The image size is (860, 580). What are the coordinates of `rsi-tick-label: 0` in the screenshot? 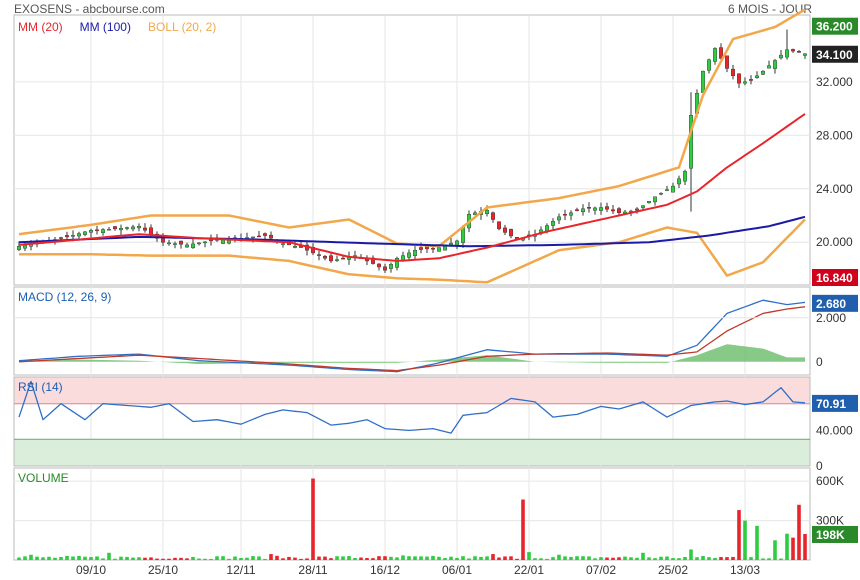 It's located at (819, 466).